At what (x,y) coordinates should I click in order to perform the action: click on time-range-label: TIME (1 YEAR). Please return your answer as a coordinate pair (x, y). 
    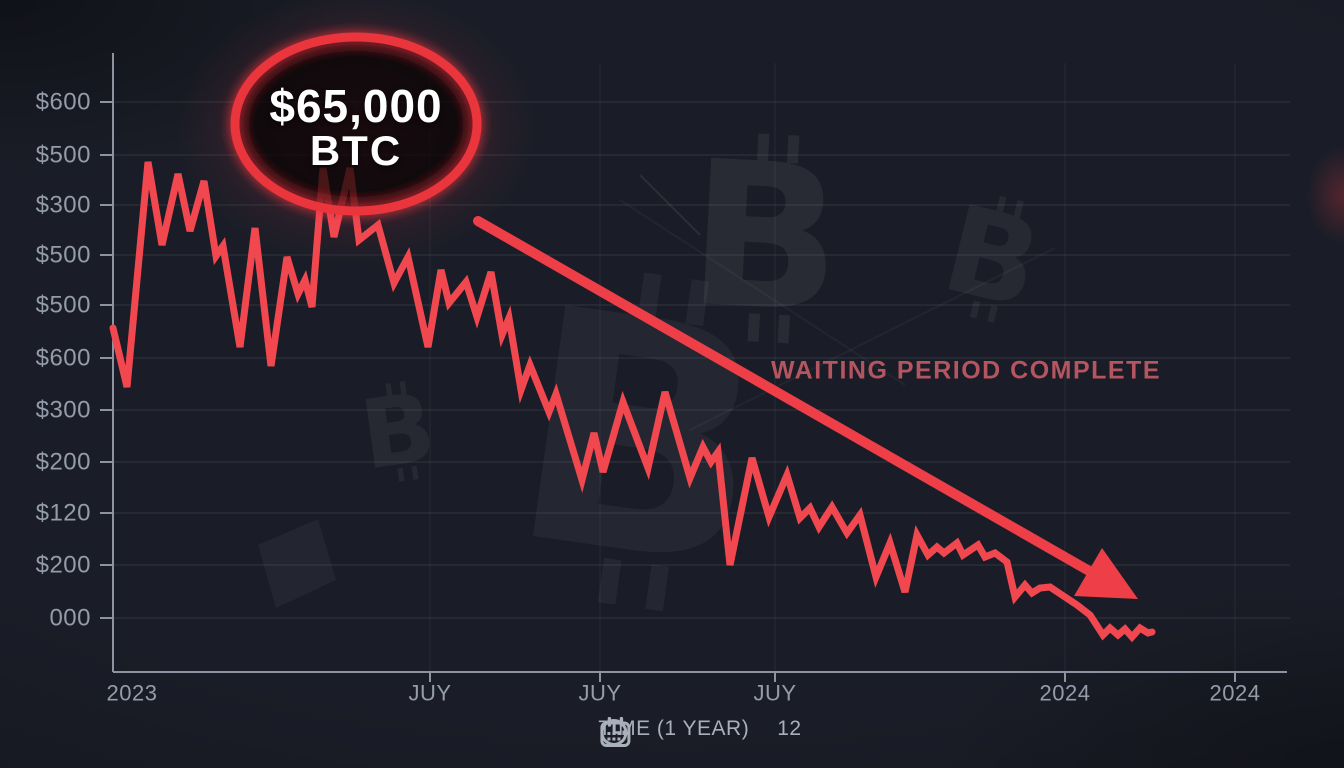
    Looking at the image, I should click on (674, 728).